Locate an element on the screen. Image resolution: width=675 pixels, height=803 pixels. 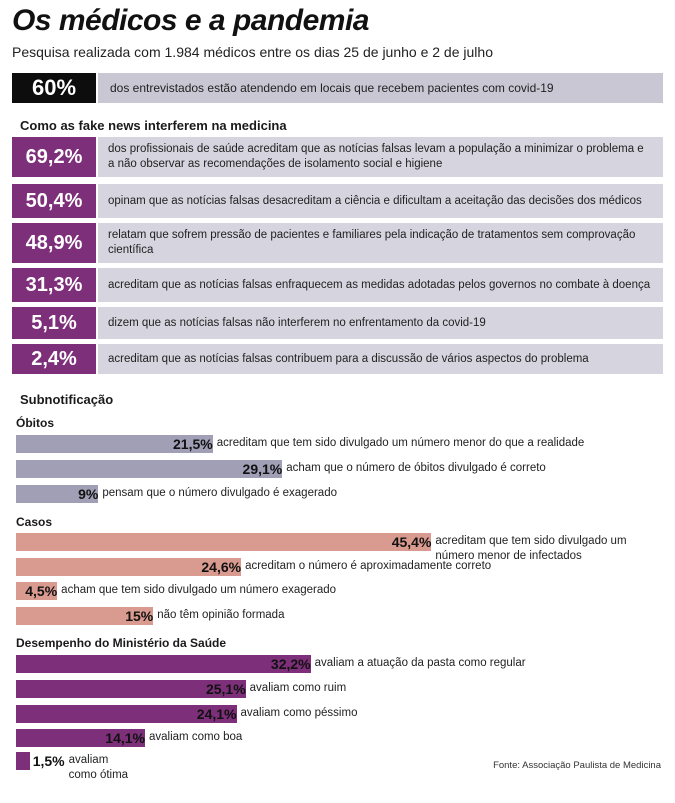
fake-news-value: 2,4% is located at coordinates (54, 359).